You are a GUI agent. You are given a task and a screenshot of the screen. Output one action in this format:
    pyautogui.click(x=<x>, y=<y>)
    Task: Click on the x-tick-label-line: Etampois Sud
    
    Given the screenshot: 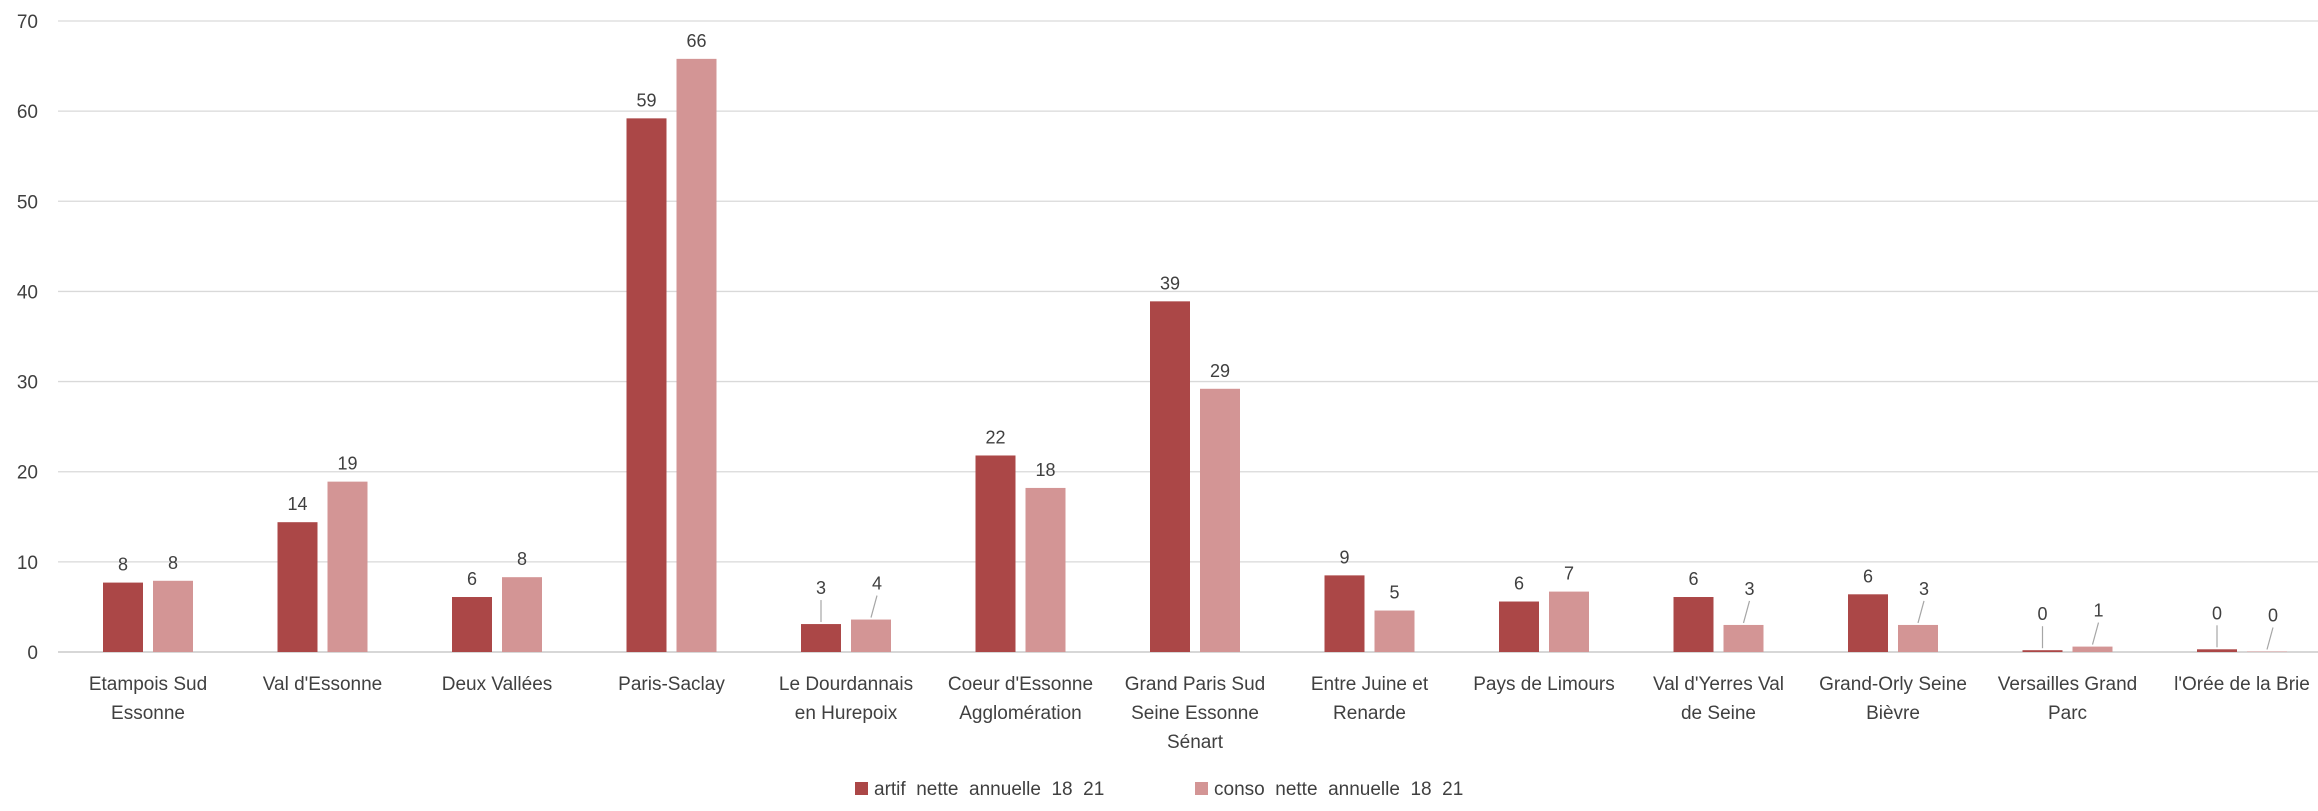 What is the action you would take?
    pyautogui.click(x=148, y=684)
    